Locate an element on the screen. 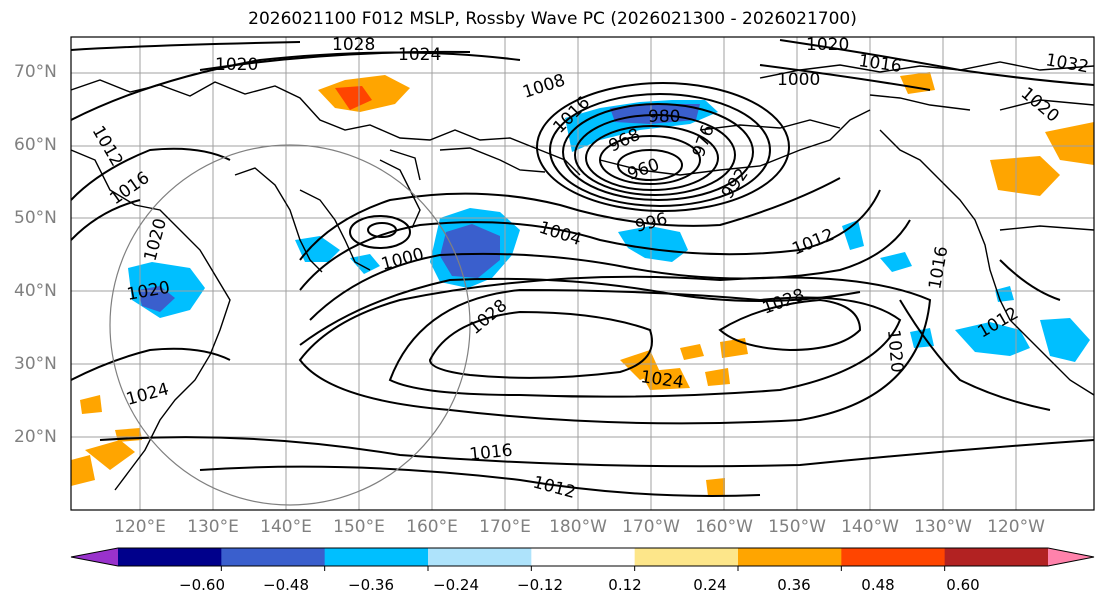 This screenshot has width=1105, height=604. contour-label: 980 is located at coordinates (664, 117).